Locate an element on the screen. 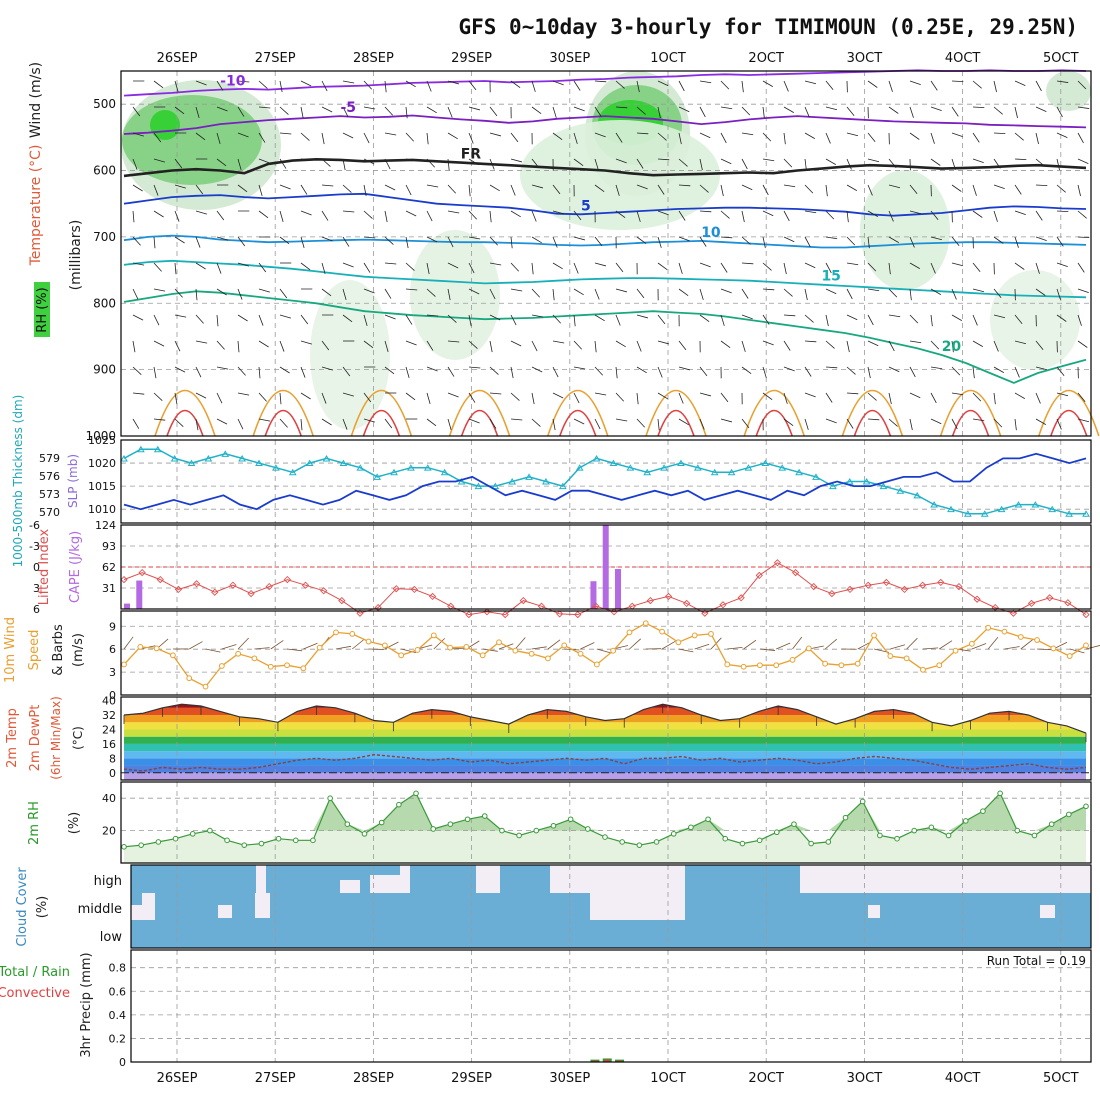 The height and width of the screenshot is (1100, 1100). cloud-axis-label: Cloud Cover is located at coordinates (22, 907).